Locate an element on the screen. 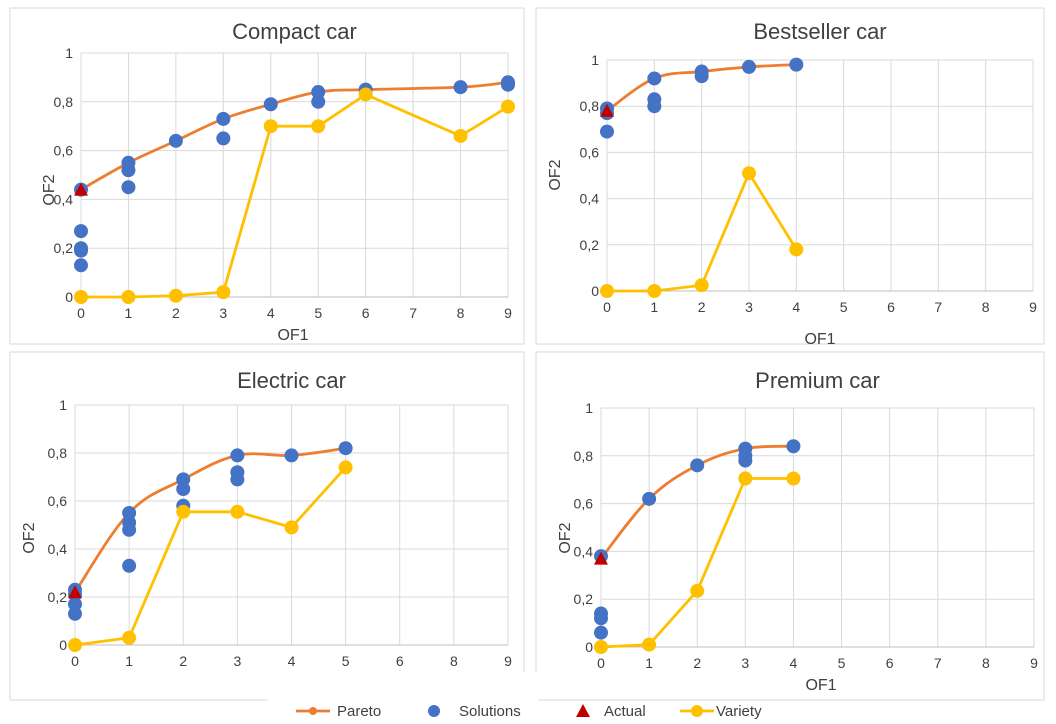  x-tick-label: 6 is located at coordinates (366, 313).